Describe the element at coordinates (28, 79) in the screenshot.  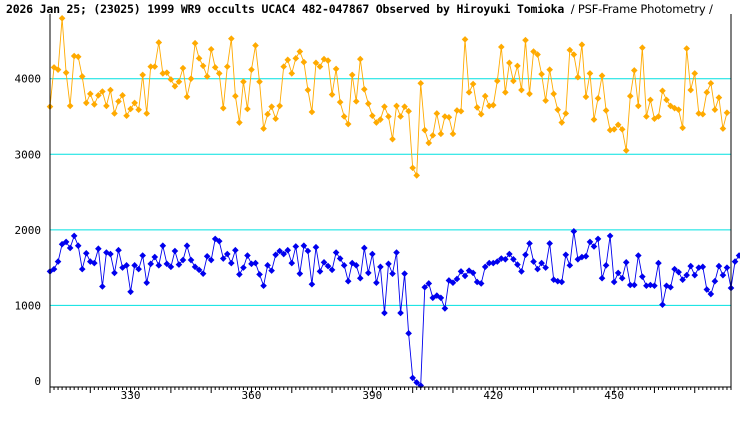
I see `y-tick-label-4000: 4000` at that location.